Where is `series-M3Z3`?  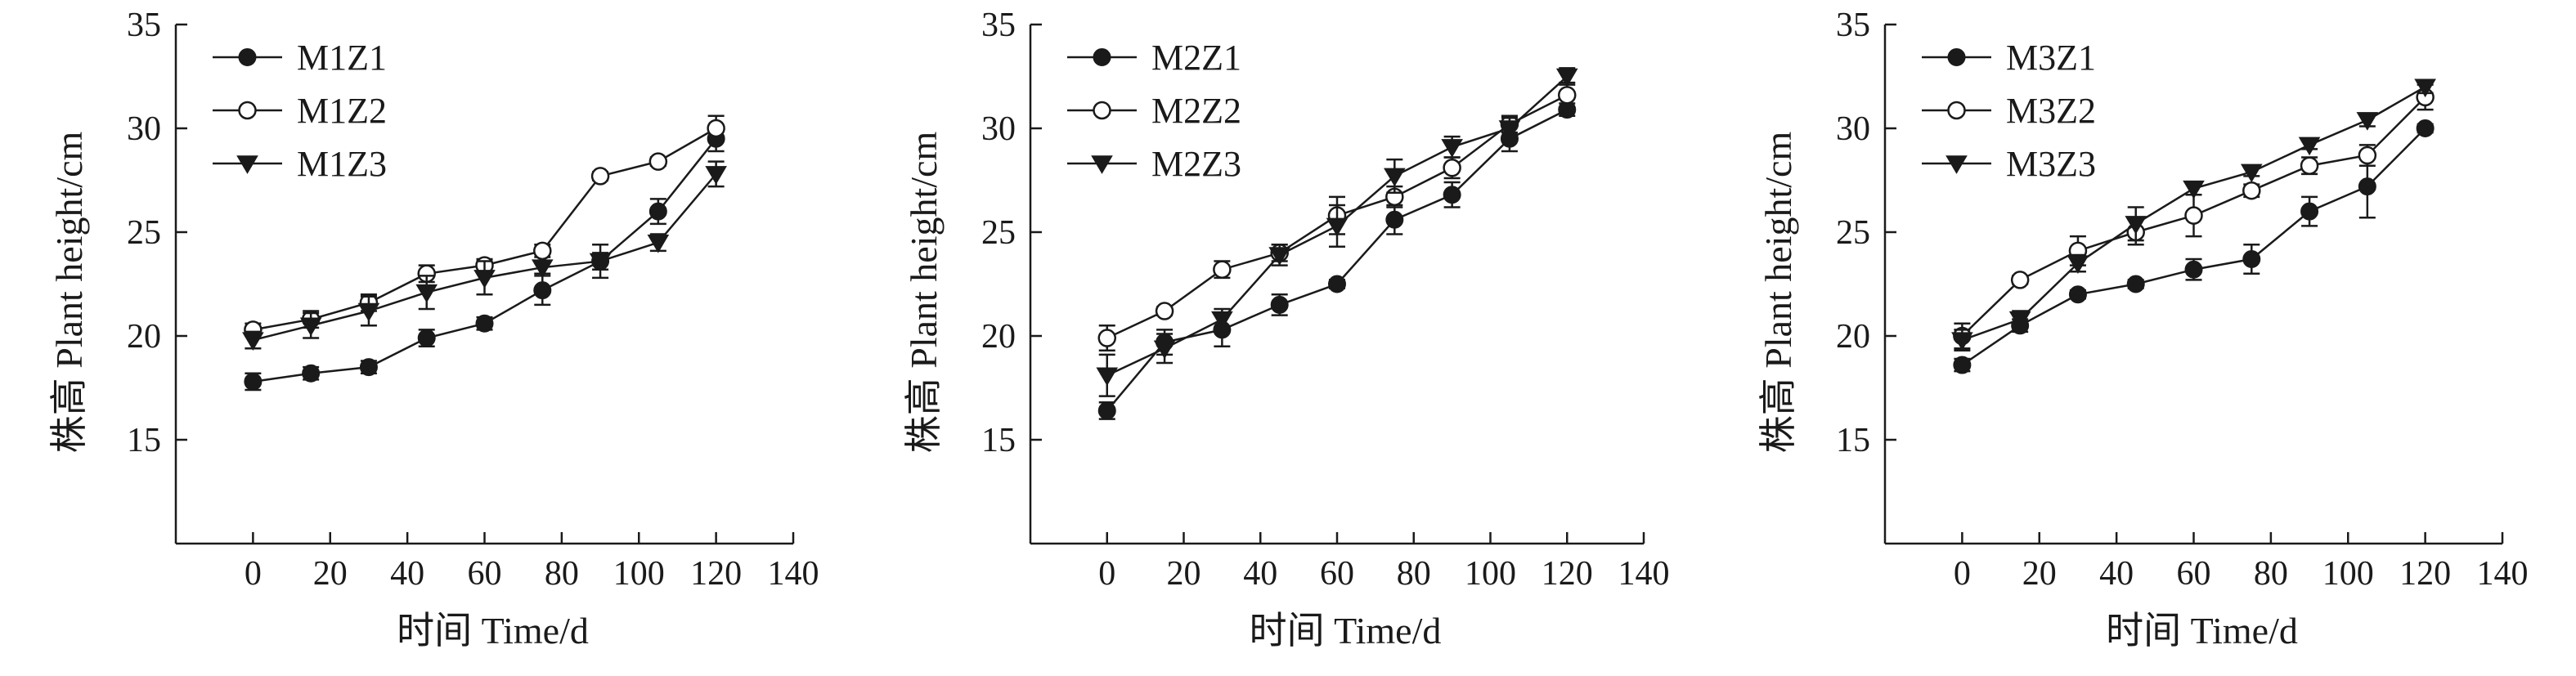 series-M3Z3 is located at coordinates (2193, 215).